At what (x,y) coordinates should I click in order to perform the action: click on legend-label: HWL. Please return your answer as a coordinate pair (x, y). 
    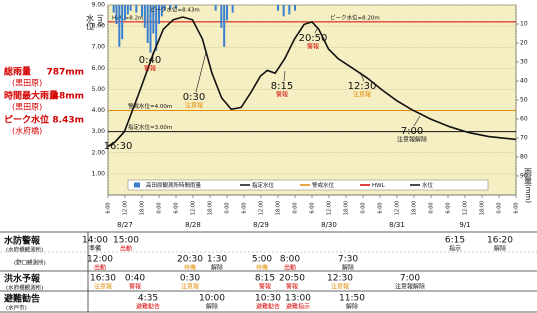
    Looking at the image, I should click on (379, 186).